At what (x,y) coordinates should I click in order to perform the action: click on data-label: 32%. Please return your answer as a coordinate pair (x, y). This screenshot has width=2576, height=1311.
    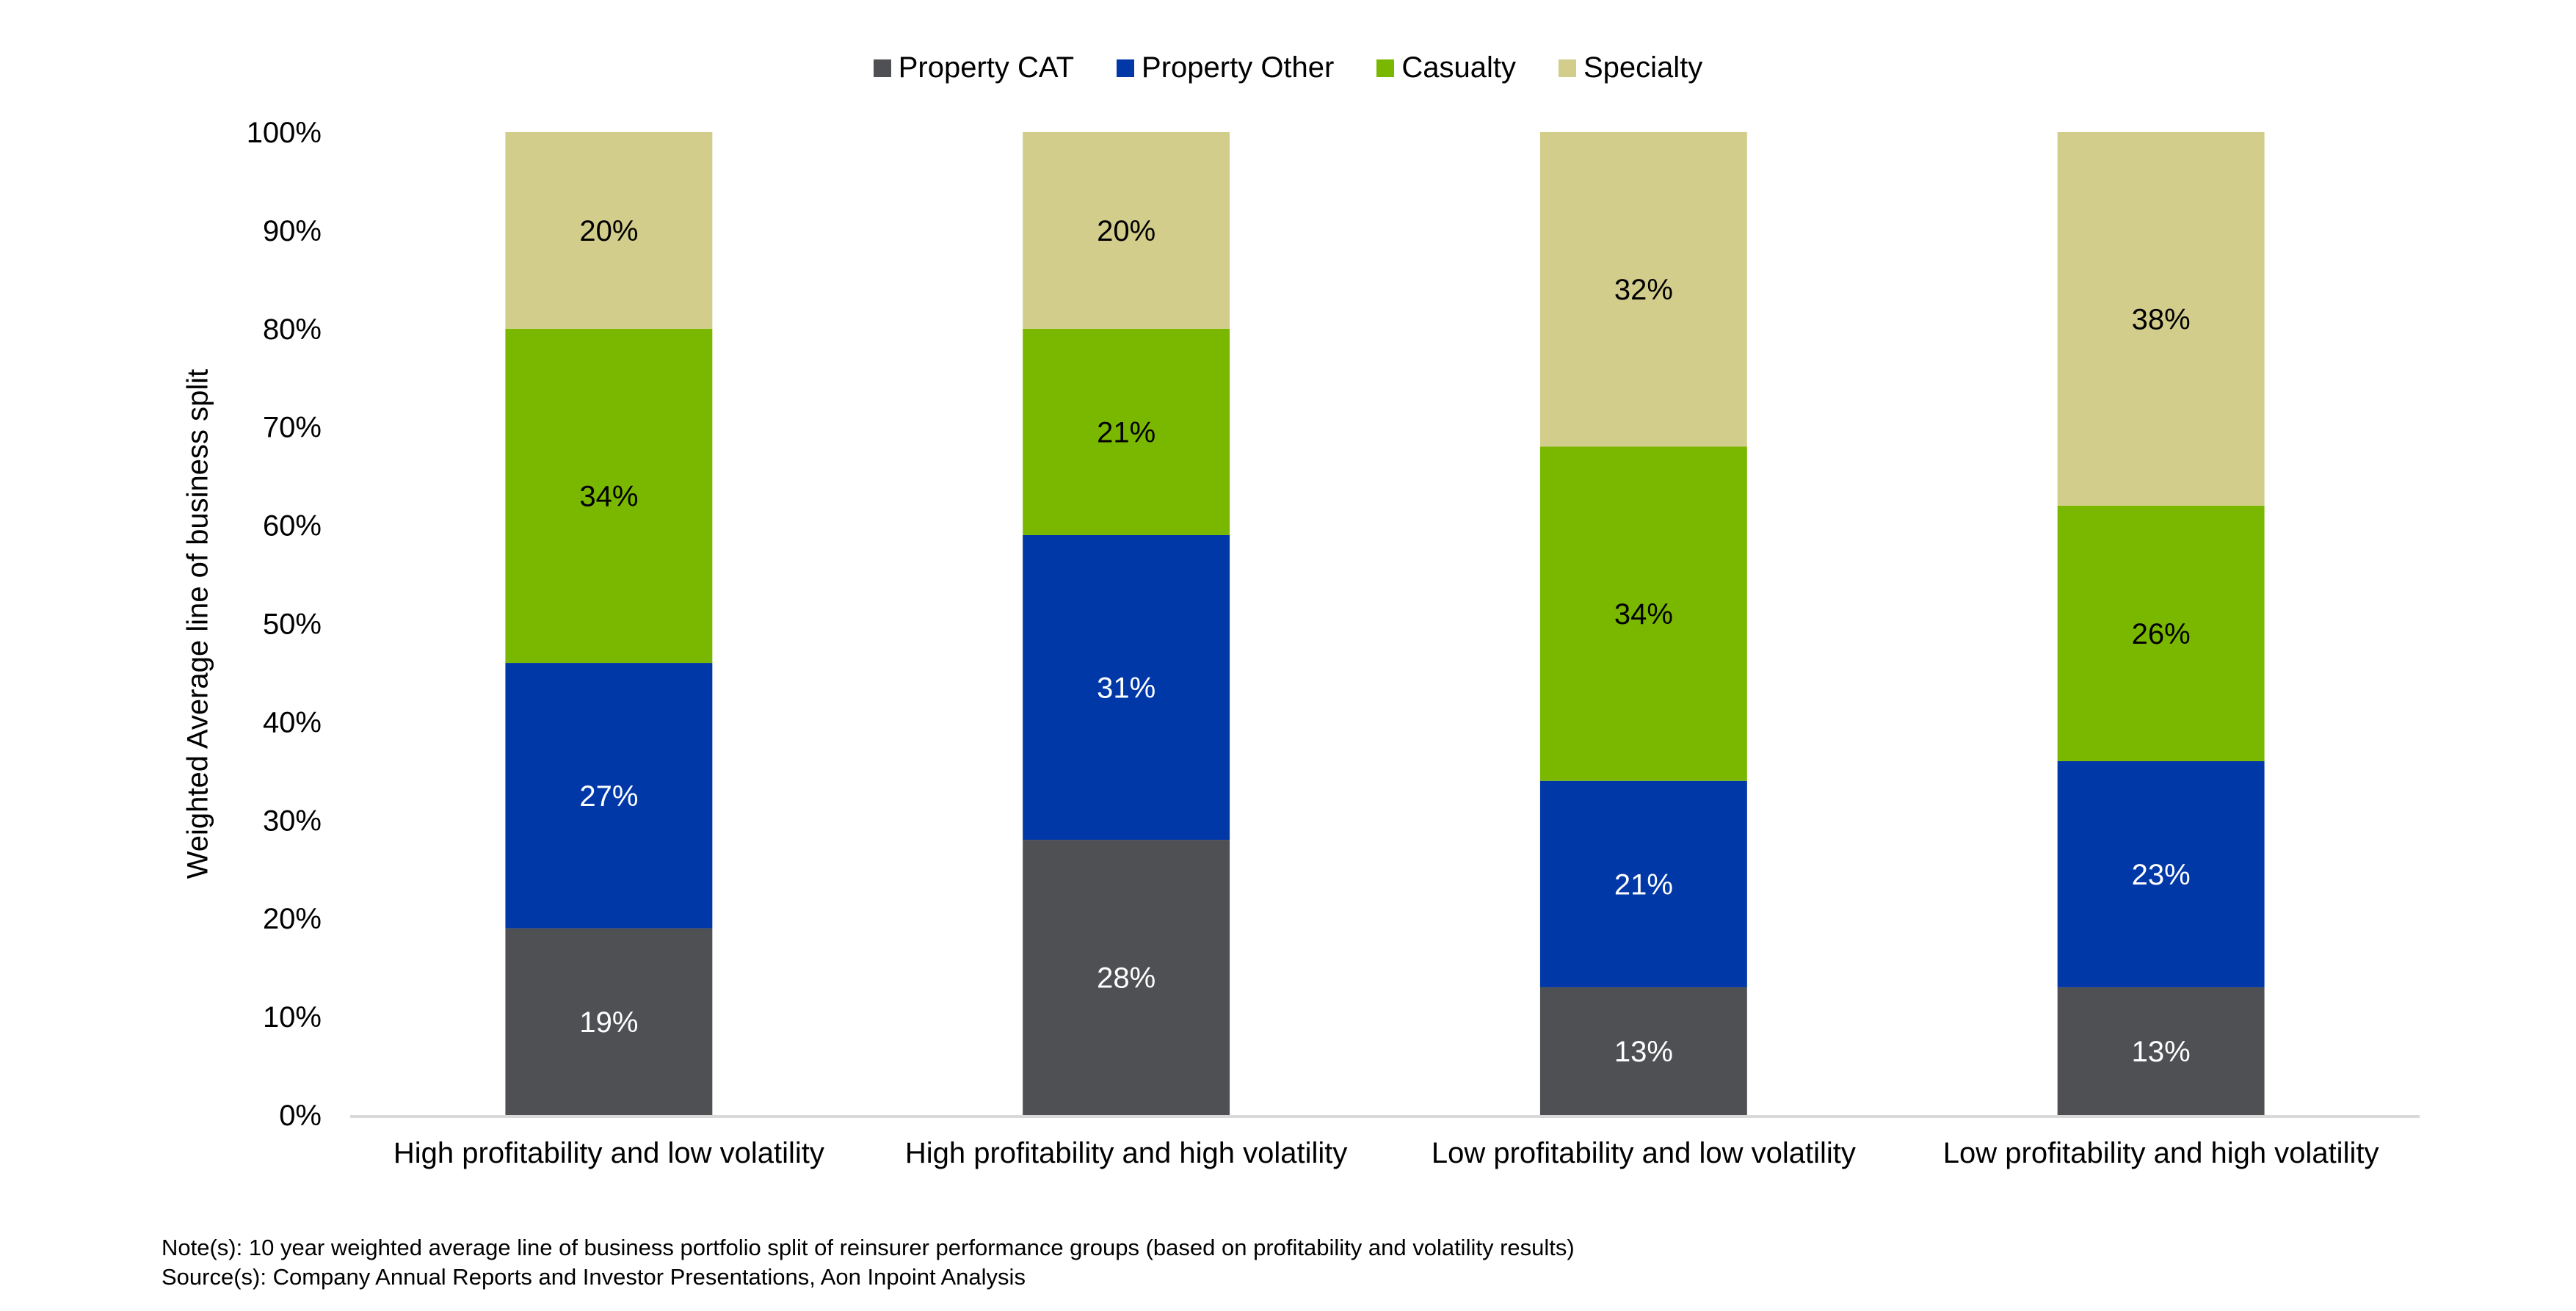
    Looking at the image, I should click on (1643, 290).